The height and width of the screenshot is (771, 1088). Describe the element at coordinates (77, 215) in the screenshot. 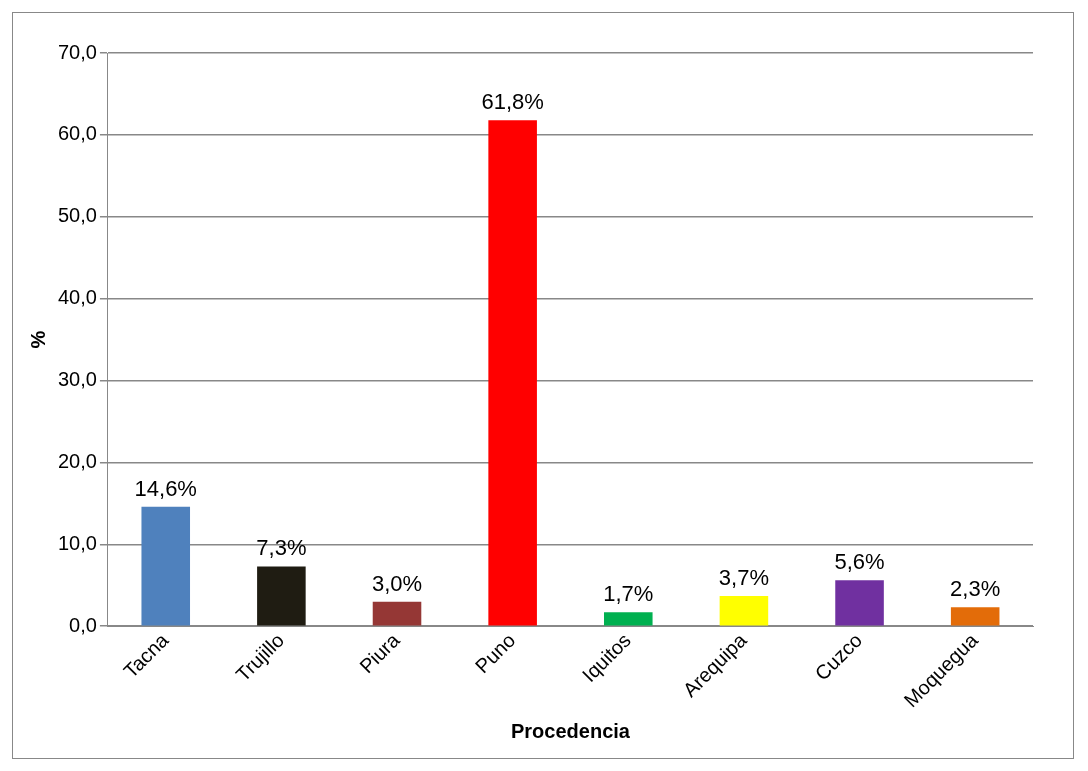

I see `y-tick-label: 50,0` at that location.